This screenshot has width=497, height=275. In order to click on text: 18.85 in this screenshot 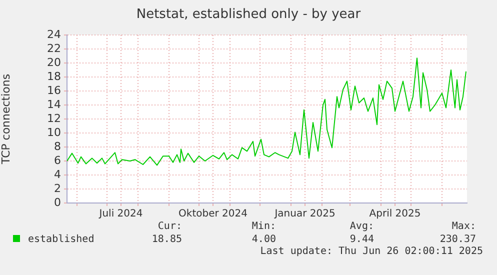, I will do `click(167, 239)`.